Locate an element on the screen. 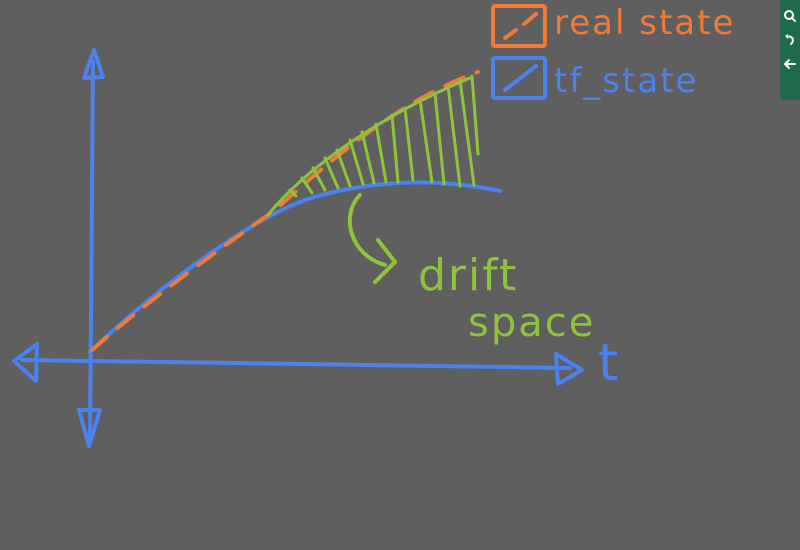 The image size is (800, 550). zoom-icon is located at coordinates (790, 16).